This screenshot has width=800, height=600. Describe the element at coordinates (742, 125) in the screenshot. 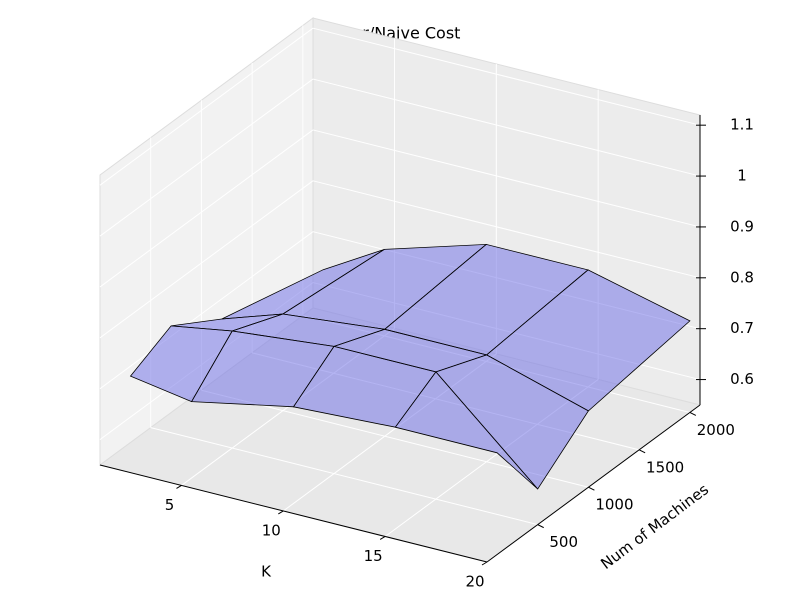

I see `z-tick-label: 1.1` at that location.